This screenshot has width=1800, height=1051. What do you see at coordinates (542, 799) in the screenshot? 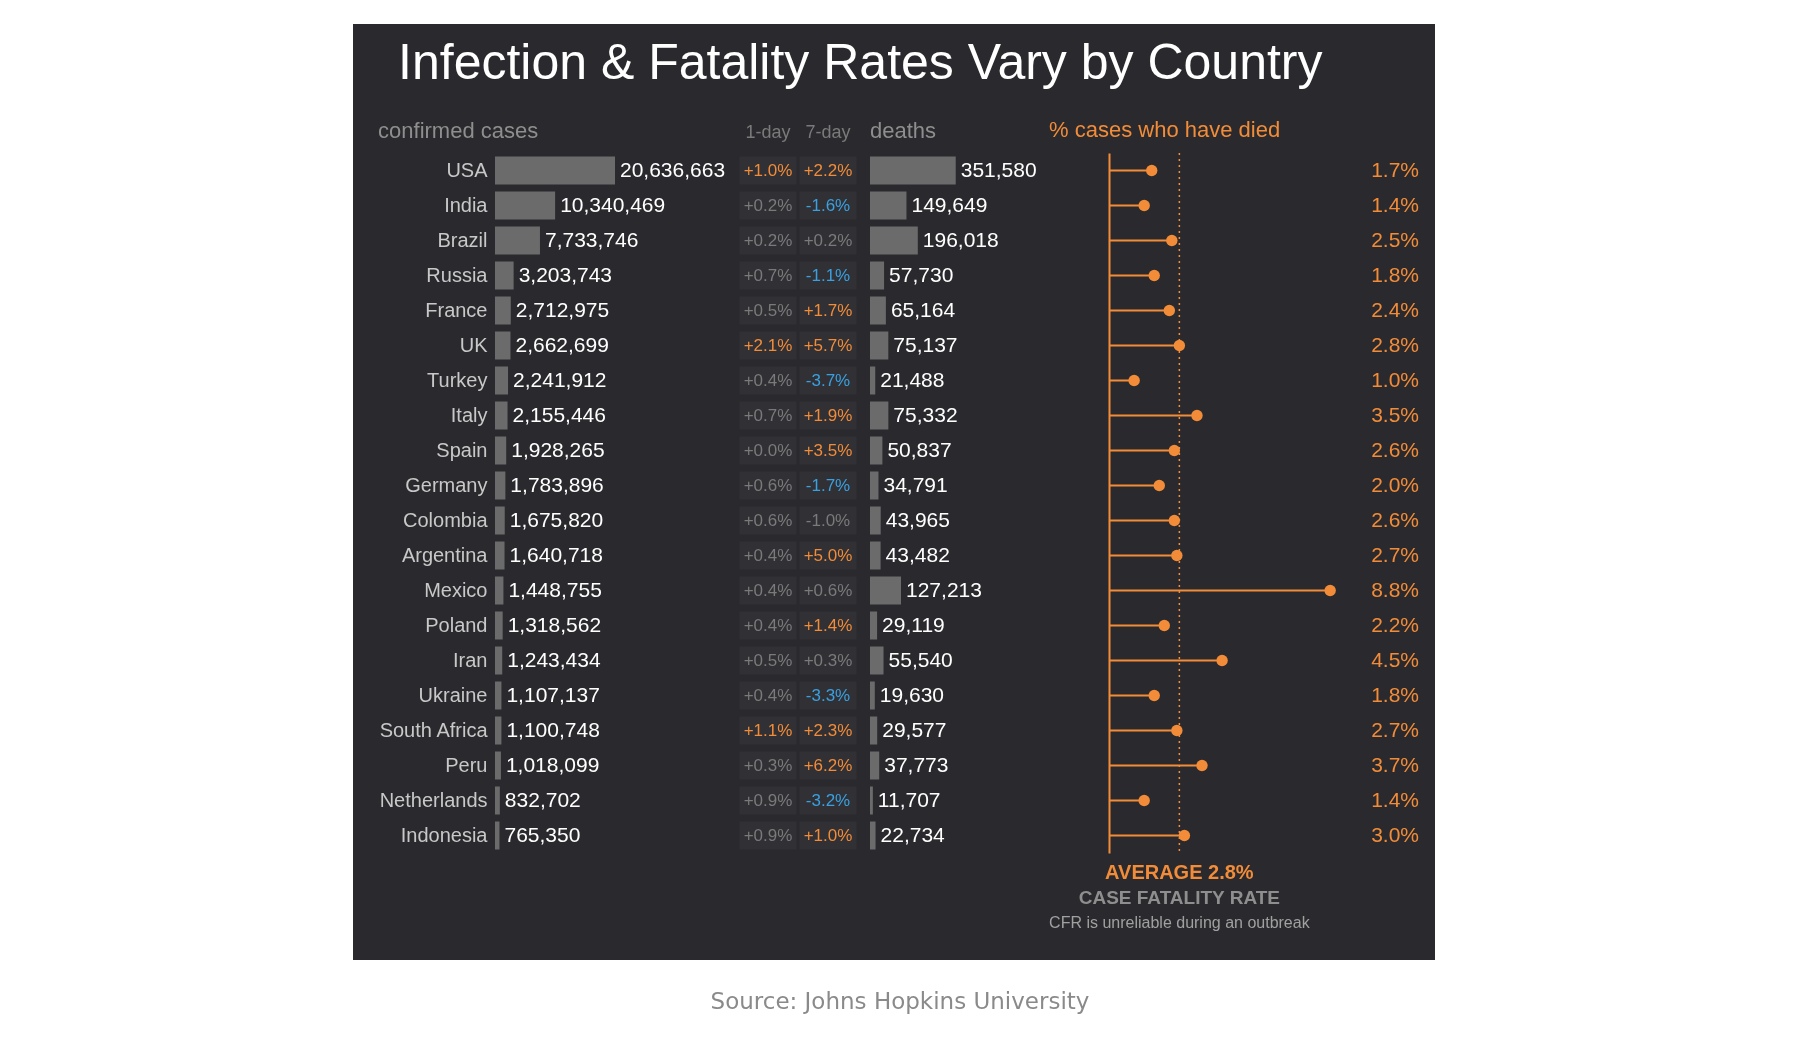
I see `data-label: 832,702` at bounding box center [542, 799].